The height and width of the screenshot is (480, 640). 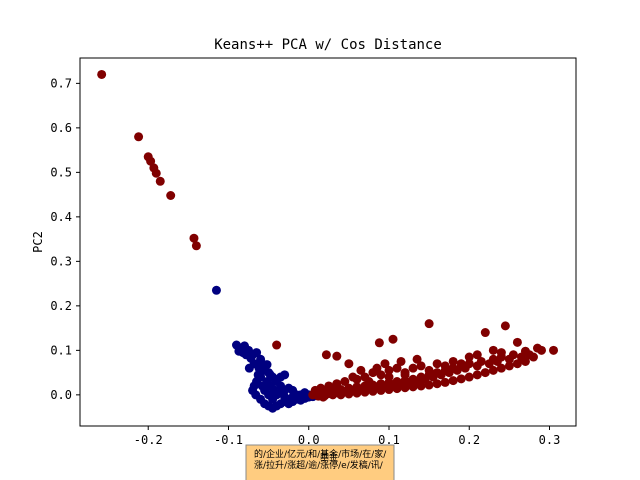 I want to click on x-tick-label: -0.1, so click(x=228, y=440).